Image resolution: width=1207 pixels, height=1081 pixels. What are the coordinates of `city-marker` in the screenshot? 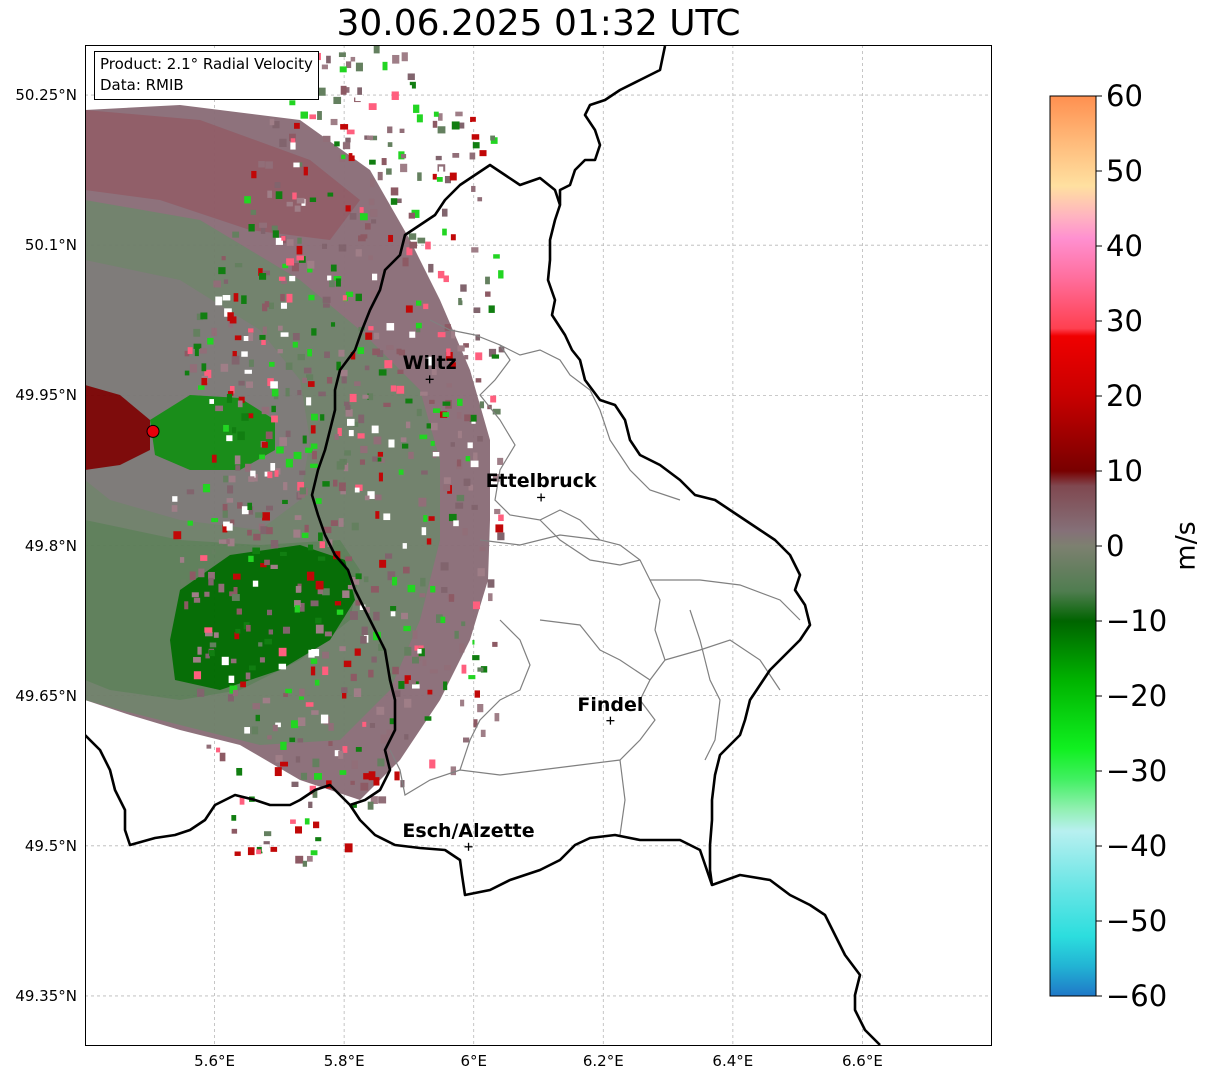 It's located at (429, 379).